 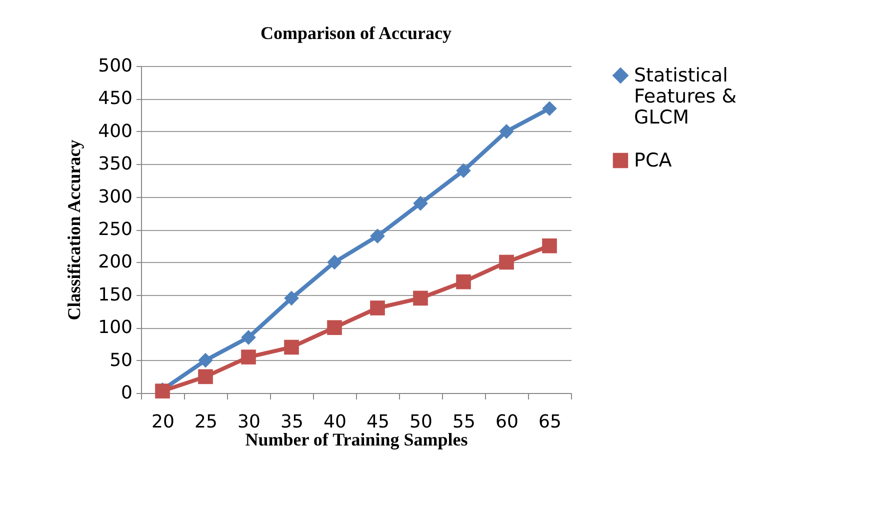 What do you see at coordinates (115, 164) in the screenshot?
I see `y-tick-label: 350` at bounding box center [115, 164].